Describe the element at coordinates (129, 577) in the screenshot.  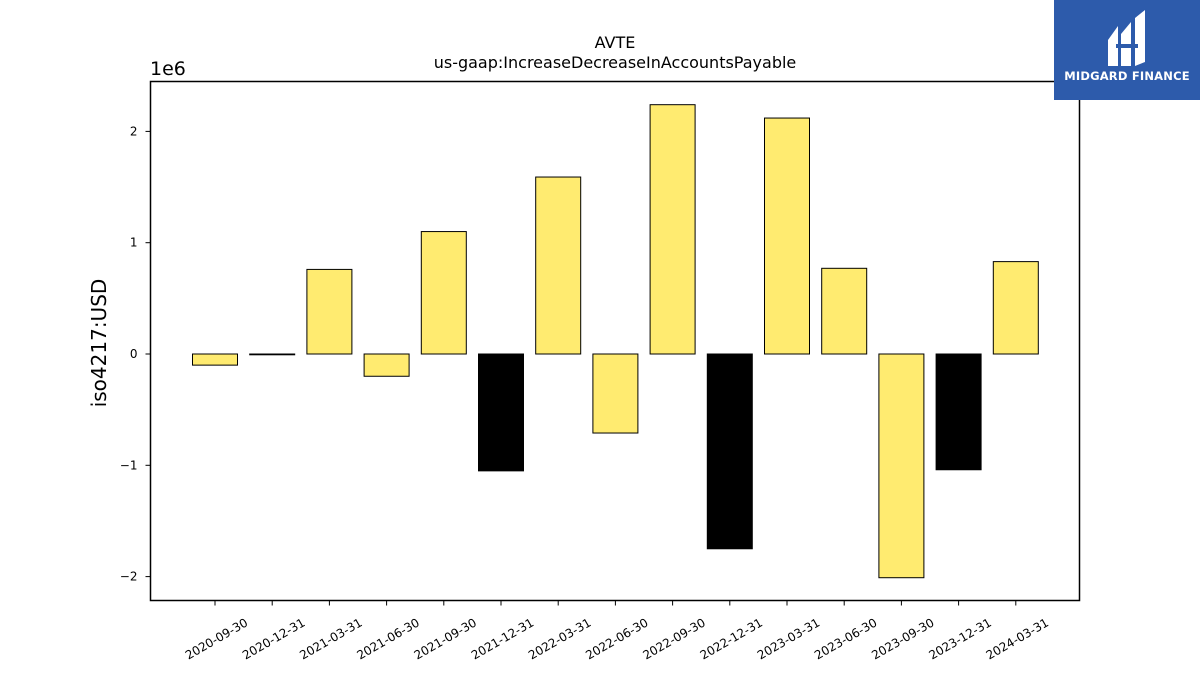
I see `y-tick-label: −2` at that location.